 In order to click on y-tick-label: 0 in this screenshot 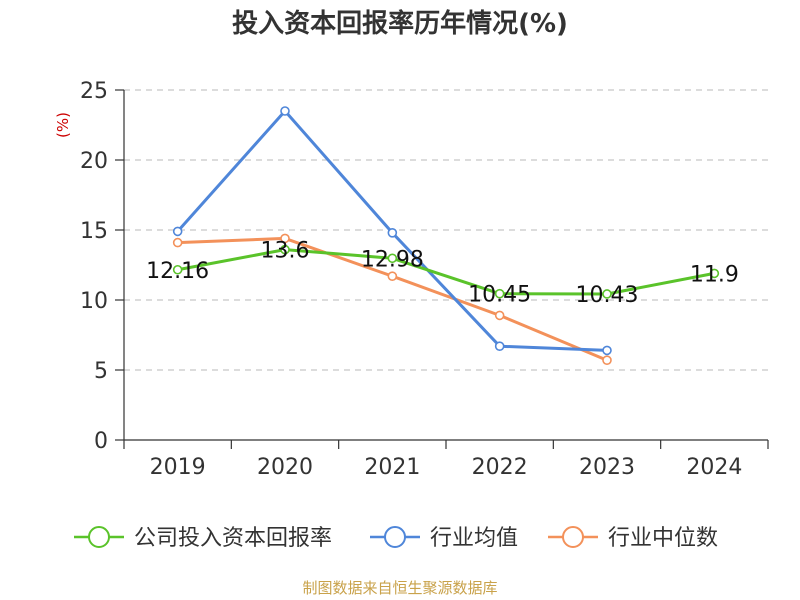, I will do `click(101, 441)`.